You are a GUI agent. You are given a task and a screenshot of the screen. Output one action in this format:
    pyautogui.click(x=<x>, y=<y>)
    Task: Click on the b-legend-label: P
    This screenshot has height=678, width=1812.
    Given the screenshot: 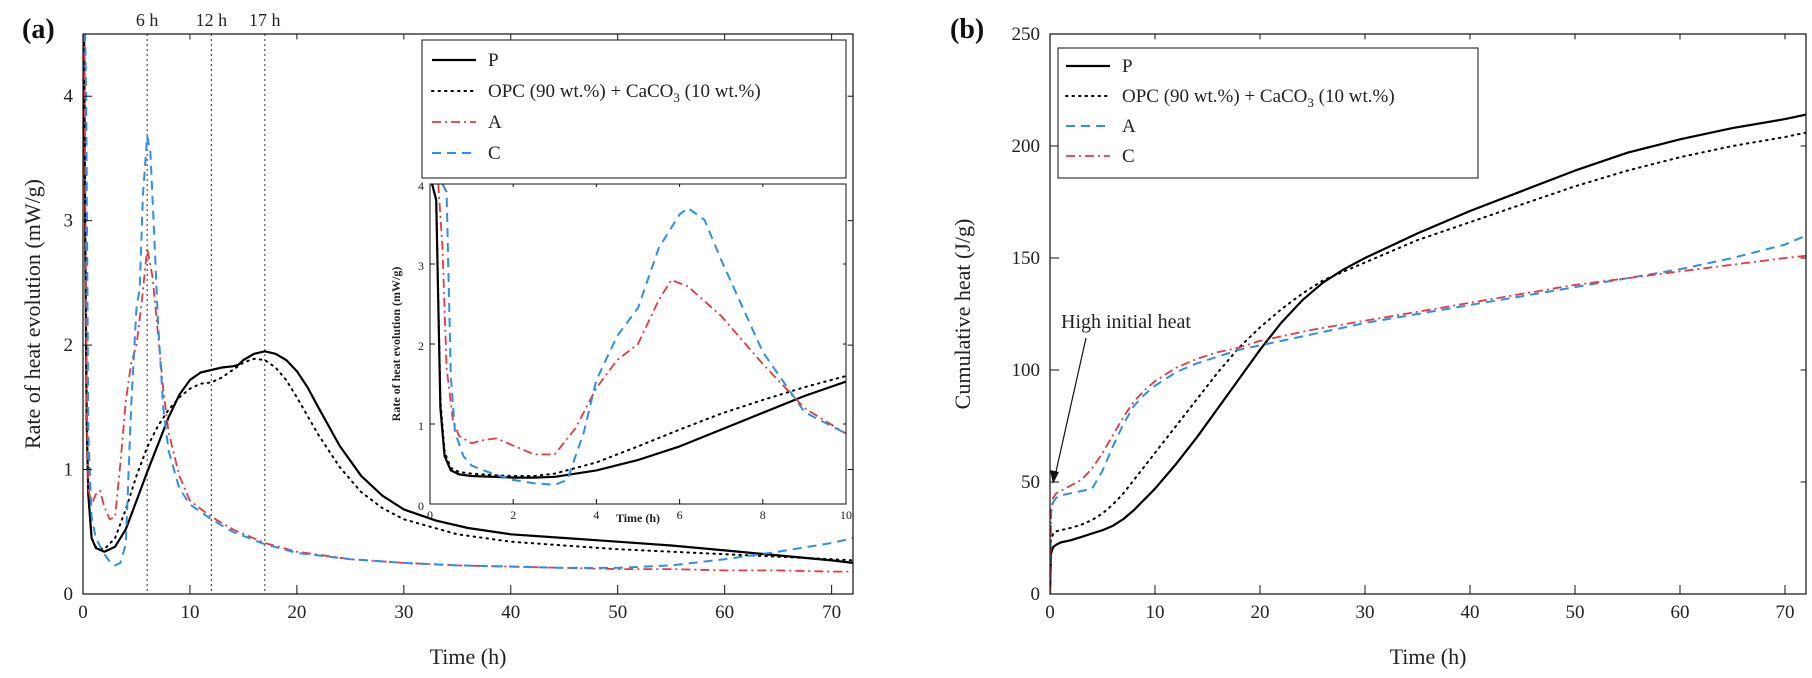 What is the action you would take?
    pyautogui.click(x=1127, y=66)
    